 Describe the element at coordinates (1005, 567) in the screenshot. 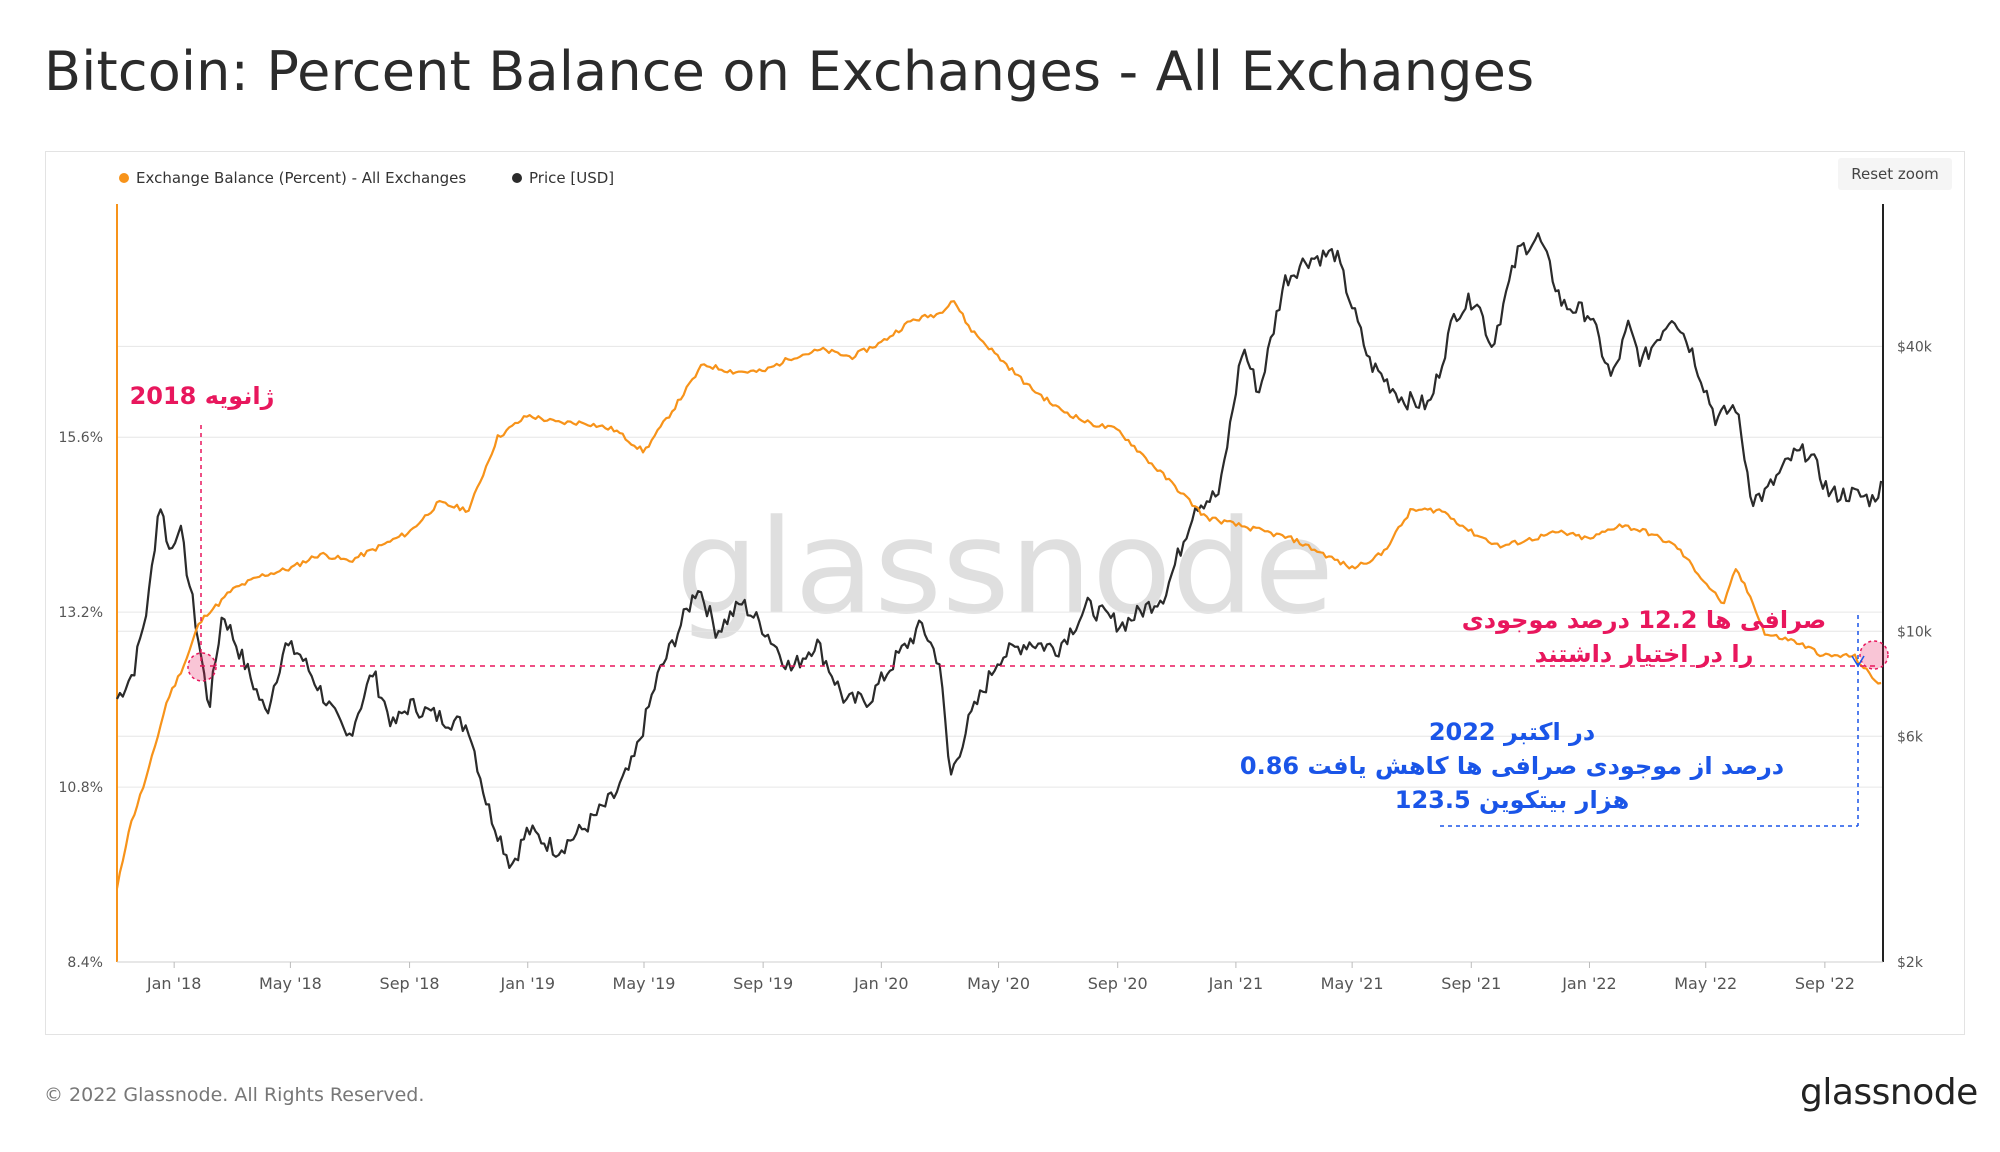

I see `watermark: glassnode` at that location.